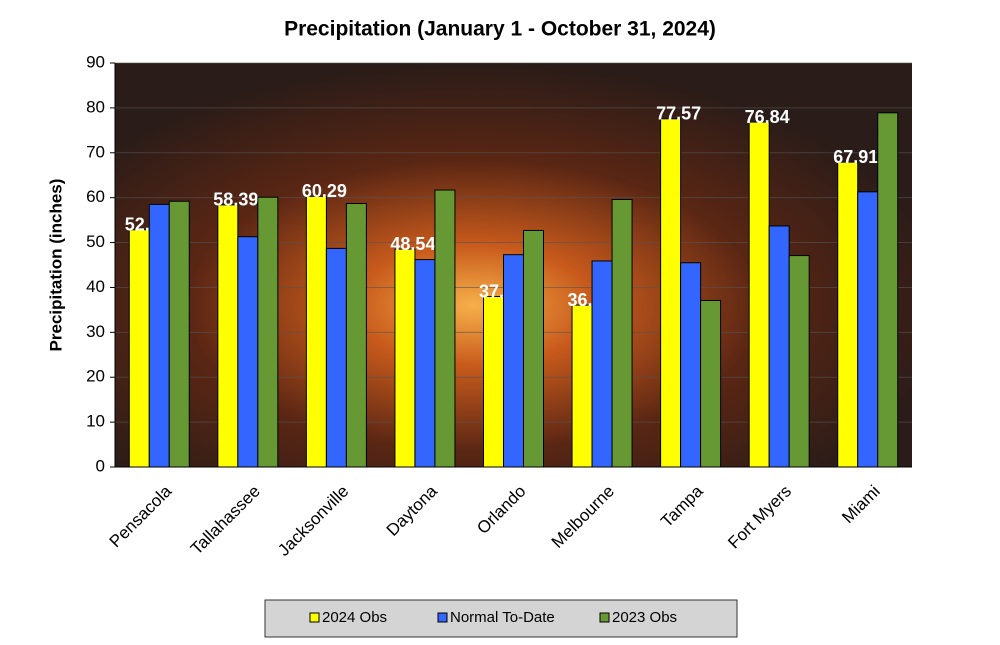  Describe the element at coordinates (100, 465) in the screenshot. I see `y-tick-label: 0` at that location.